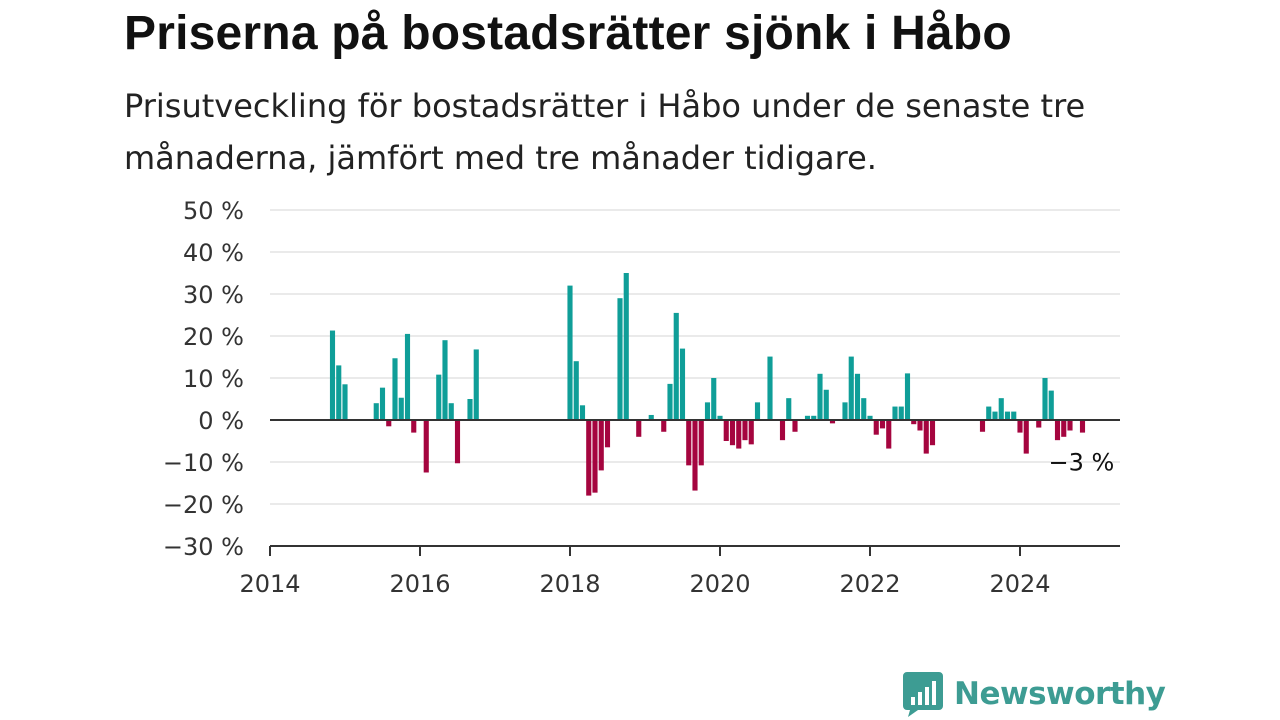 This screenshot has width=1280, height=720. I want to click on y-tick-label: 30 %, so click(213, 295).